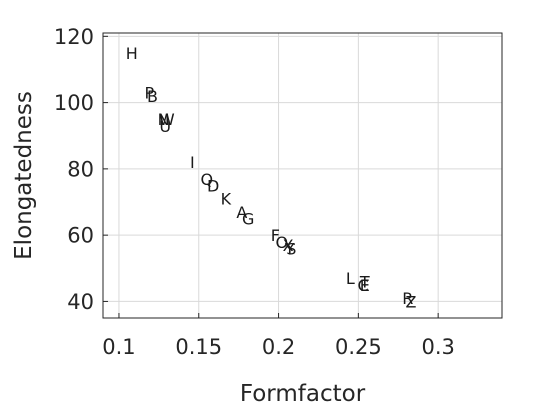  Describe the element at coordinates (411, 301) in the screenshot. I see `point-label-z: Z` at that location.